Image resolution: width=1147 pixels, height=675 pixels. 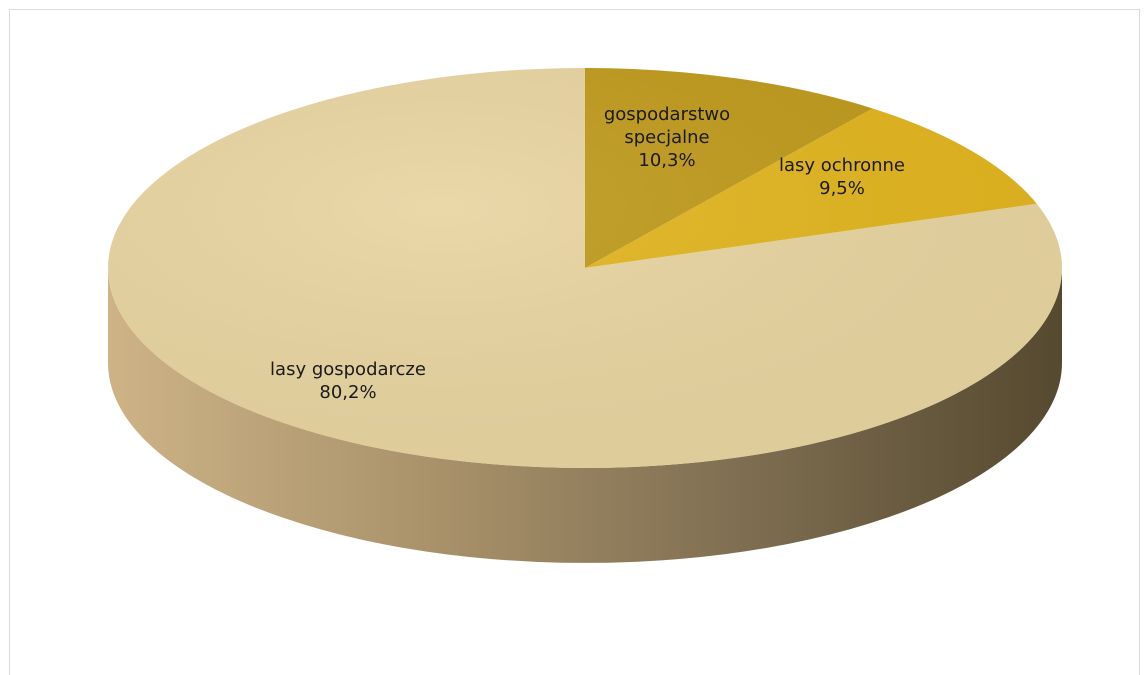 What do you see at coordinates (667, 137) in the screenshot?
I see `slice-label-gospodarstwo-specjalne: gospodarstwo specjalne 10,3%` at bounding box center [667, 137].